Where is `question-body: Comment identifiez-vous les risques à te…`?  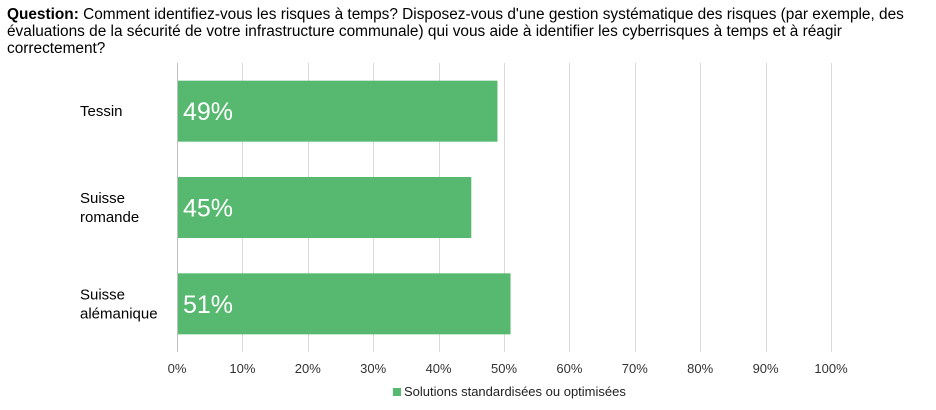 question-body: Comment identifiez-vous les risques à te… is located at coordinates (455, 31).